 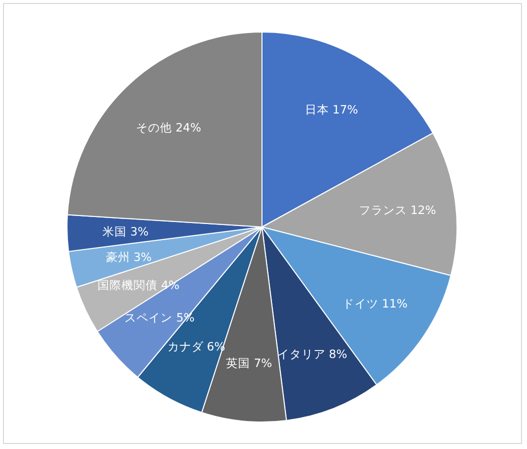 What do you see at coordinates (331, 109) in the screenshot?
I see `slice-label: 日本 17%` at bounding box center [331, 109].